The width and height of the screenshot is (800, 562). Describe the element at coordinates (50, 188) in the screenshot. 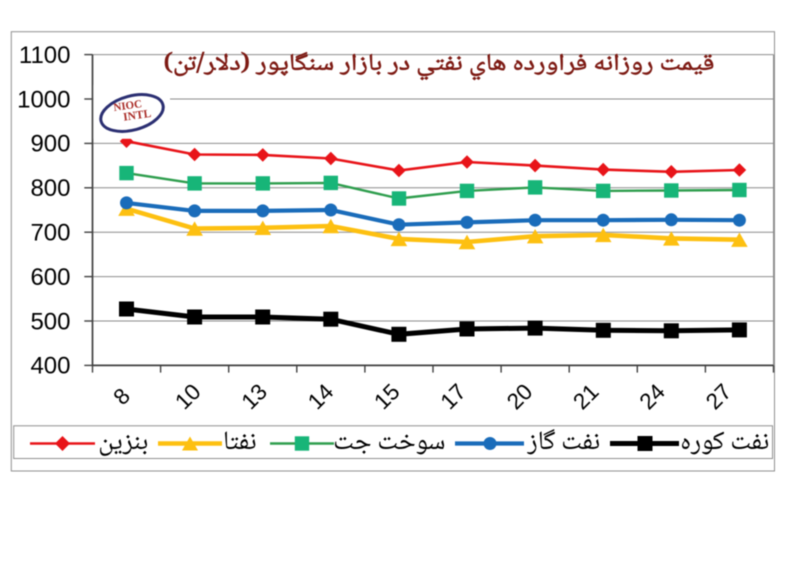

I see `svg-text: 800` at that location.